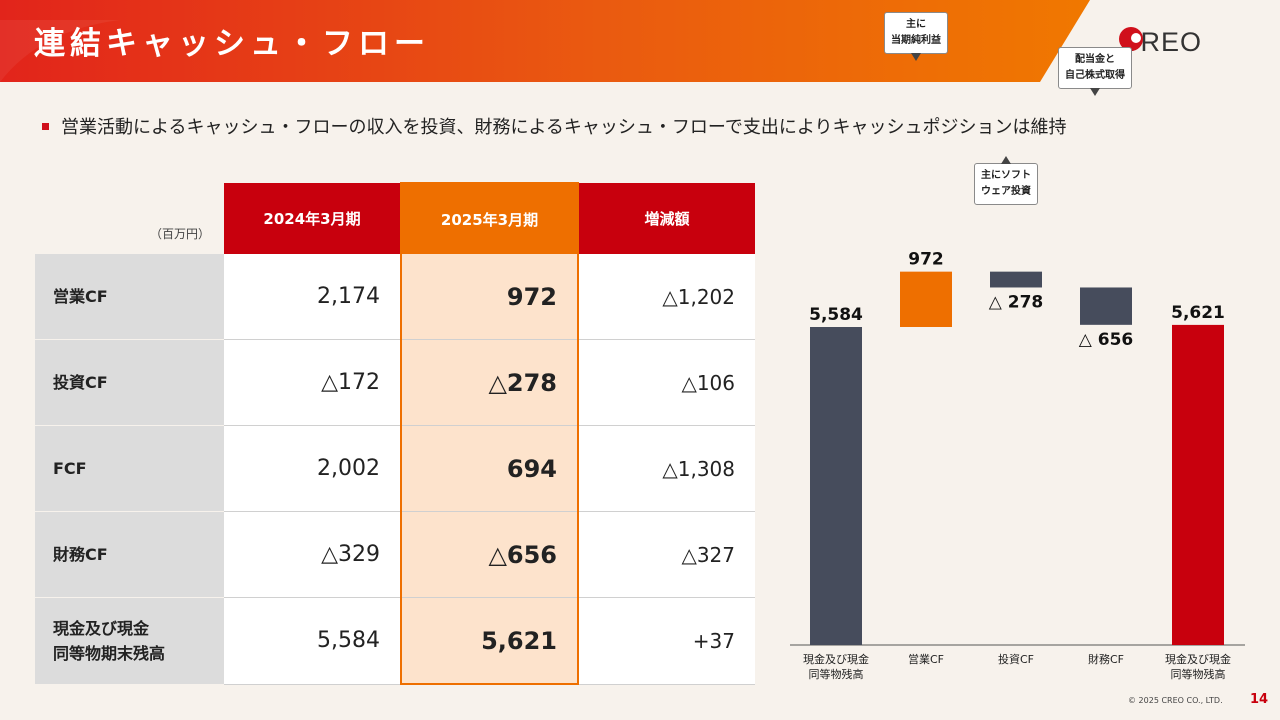 The image size is (1280, 720). Describe the element at coordinates (545, 41) in the screenshot. I see `header-background` at that location.